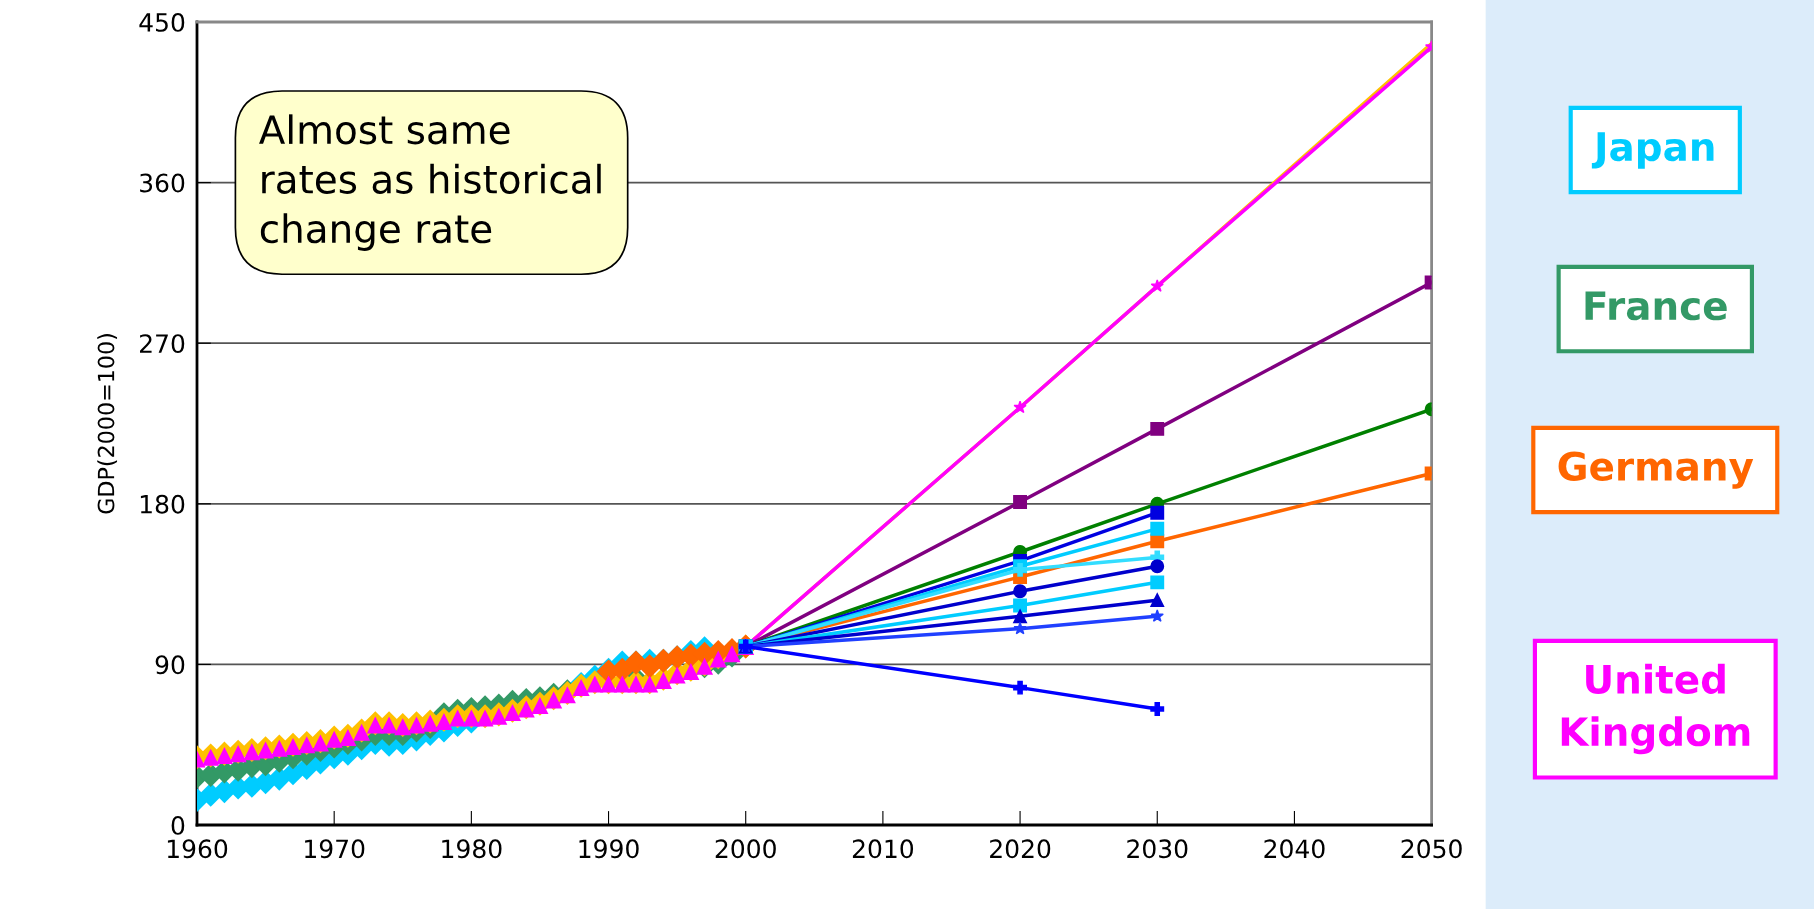  What do you see at coordinates (197, 849) in the screenshot?
I see `x-tick-label: 1960` at bounding box center [197, 849].